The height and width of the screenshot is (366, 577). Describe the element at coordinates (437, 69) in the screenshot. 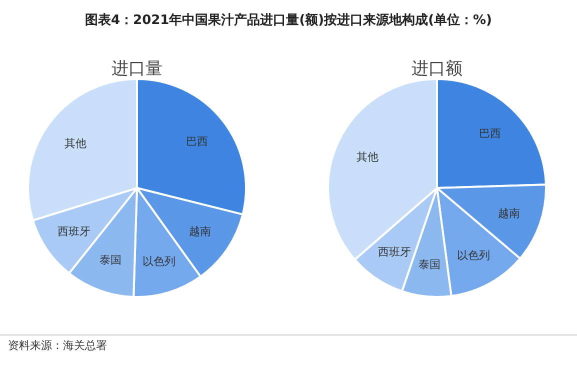

I see `chart-title: 进口额` at that location.